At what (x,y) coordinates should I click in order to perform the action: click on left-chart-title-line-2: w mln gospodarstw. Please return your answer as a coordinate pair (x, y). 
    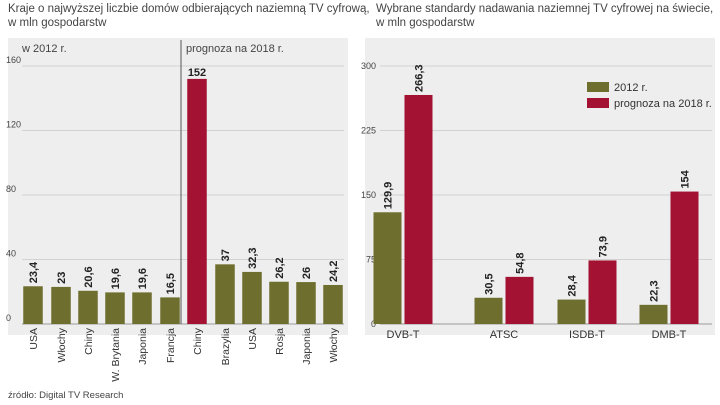
    Looking at the image, I should click on (57, 23).